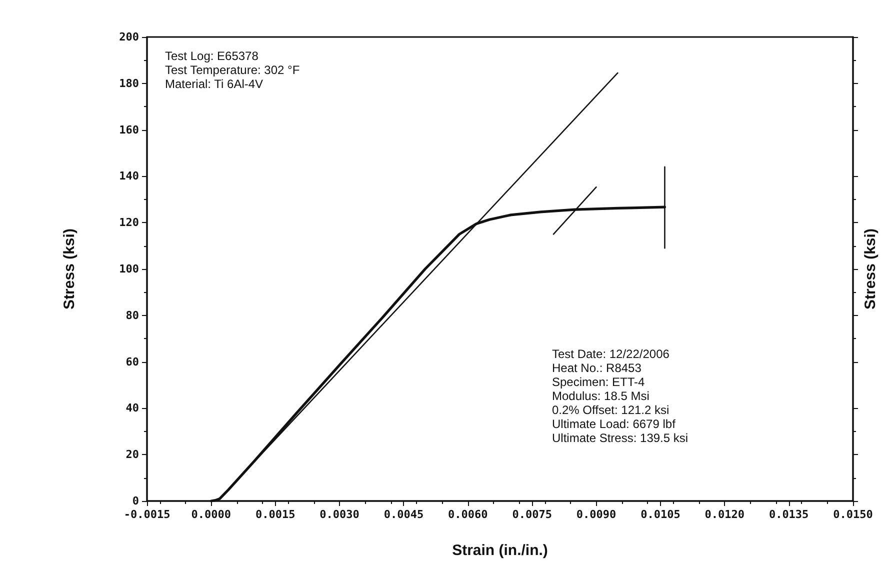  Describe the element at coordinates (870, 269) in the screenshot. I see `y2-axis-title: Stress (ksi)` at that location.